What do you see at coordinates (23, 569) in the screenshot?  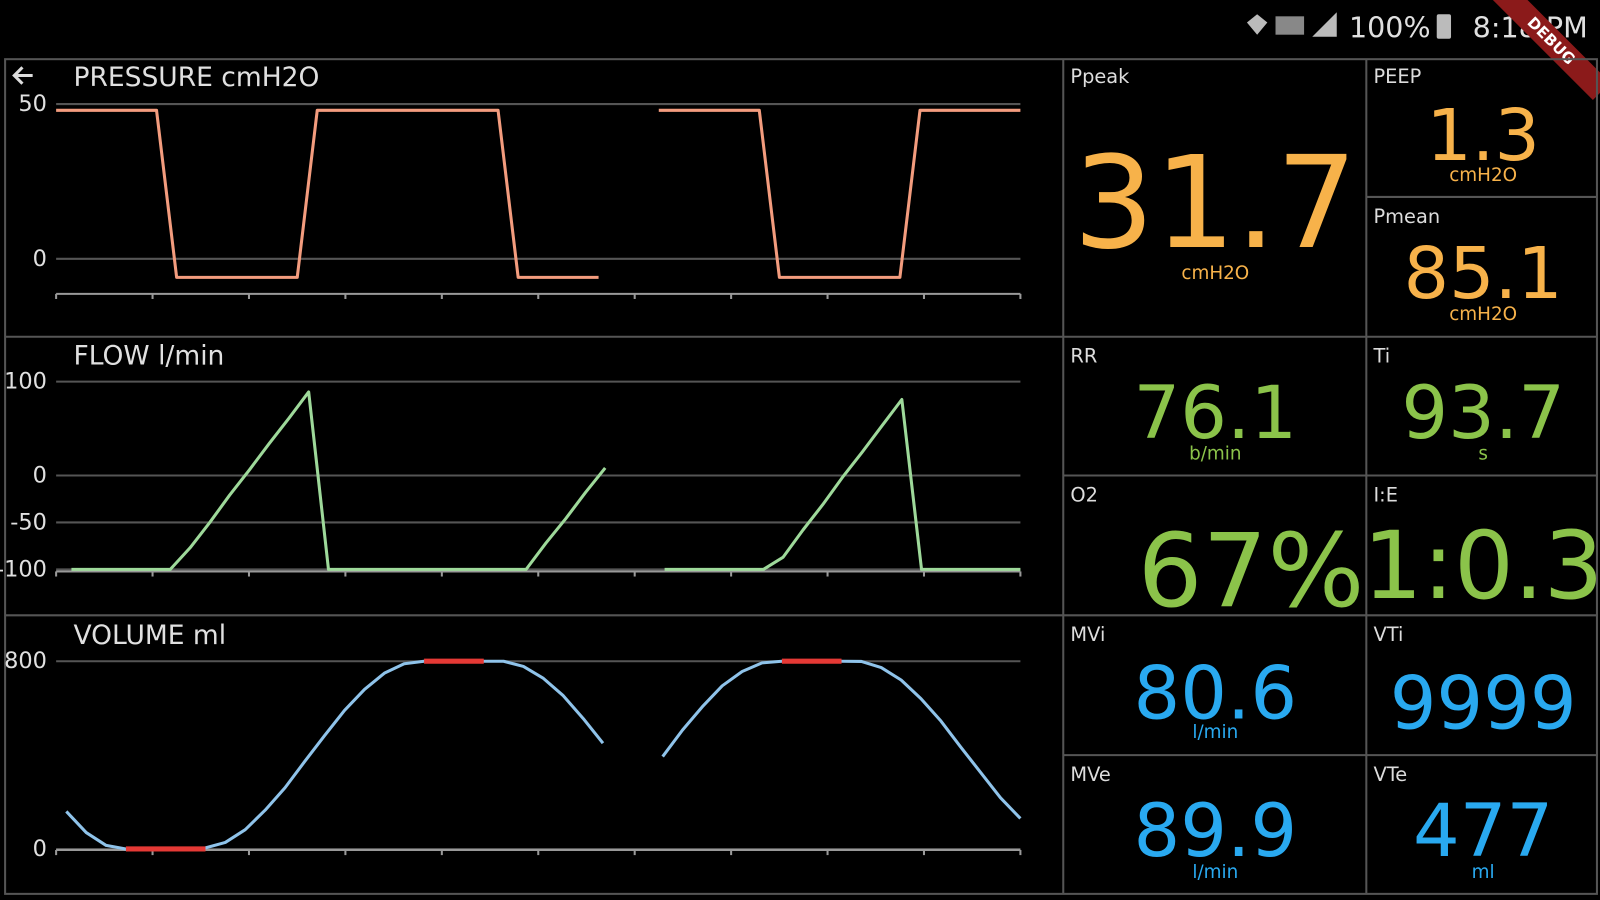 I see `y-tick-label: -100` at bounding box center [23, 569].